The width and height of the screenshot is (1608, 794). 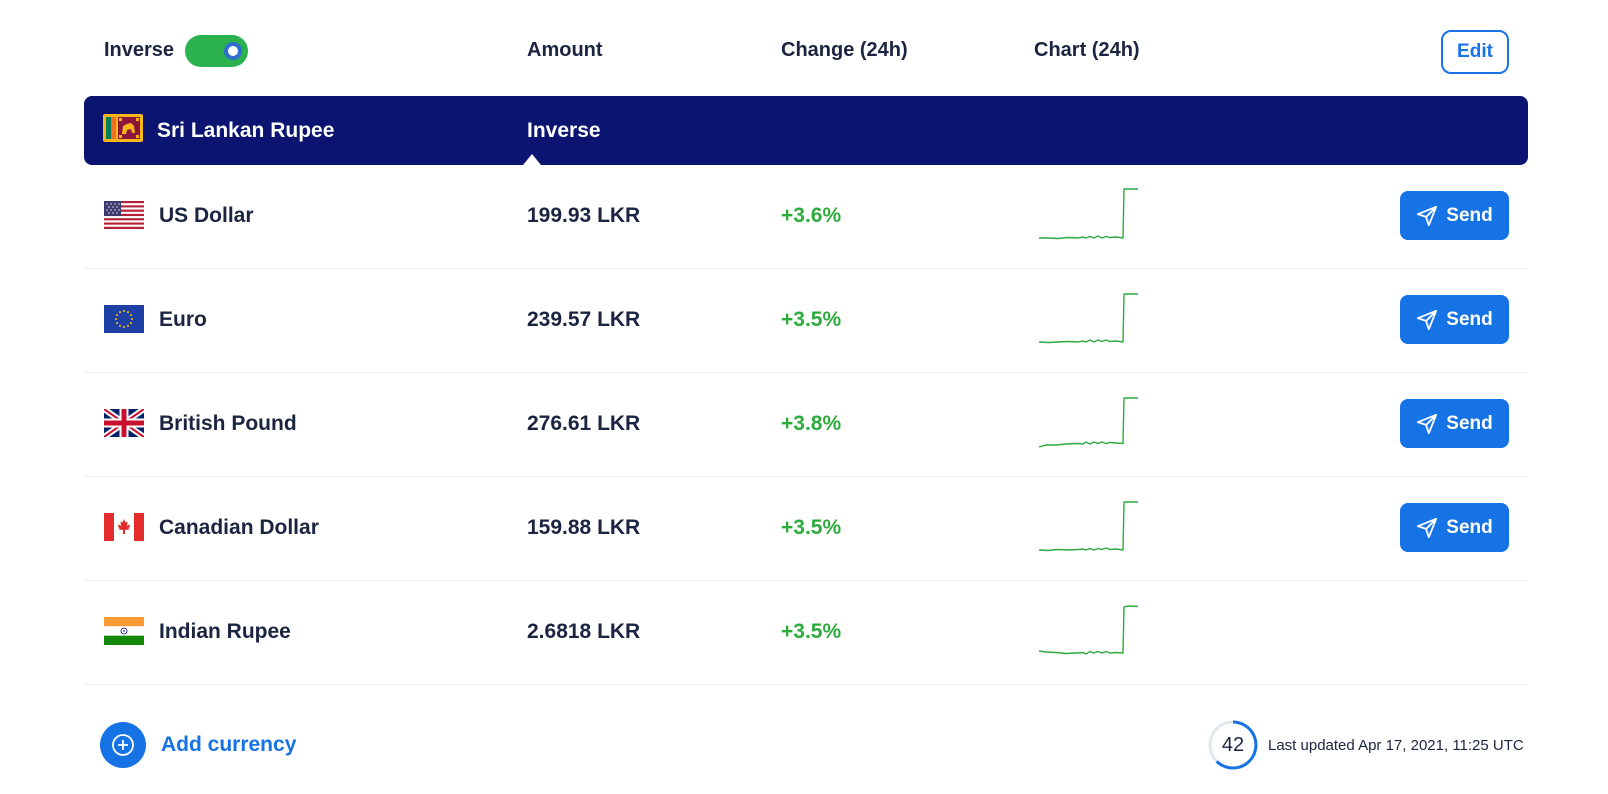 I want to click on flag-eu-icon, so click(x=124, y=319).